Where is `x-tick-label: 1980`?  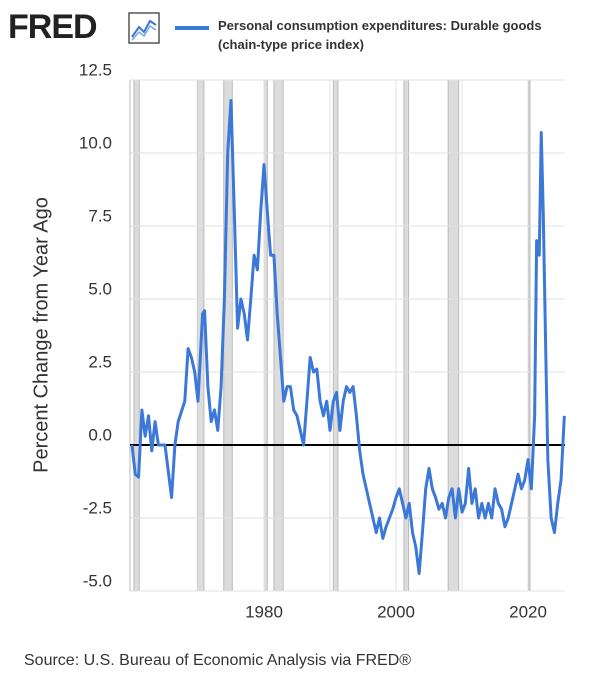
x-tick-label: 1980 is located at coordinates (264, 611).